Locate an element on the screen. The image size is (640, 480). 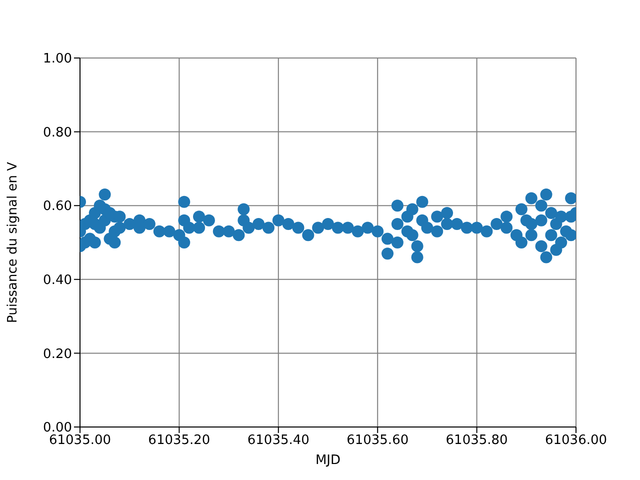
x-tick-label: 61035.40 is located at coordinates (278, 440).